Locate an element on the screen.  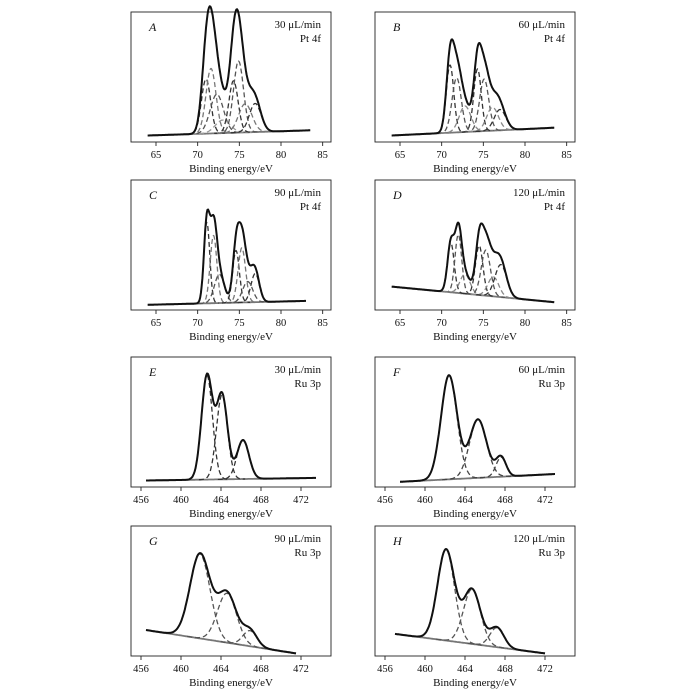
x-tick-label: 70 is located at coordinates (197, 155).